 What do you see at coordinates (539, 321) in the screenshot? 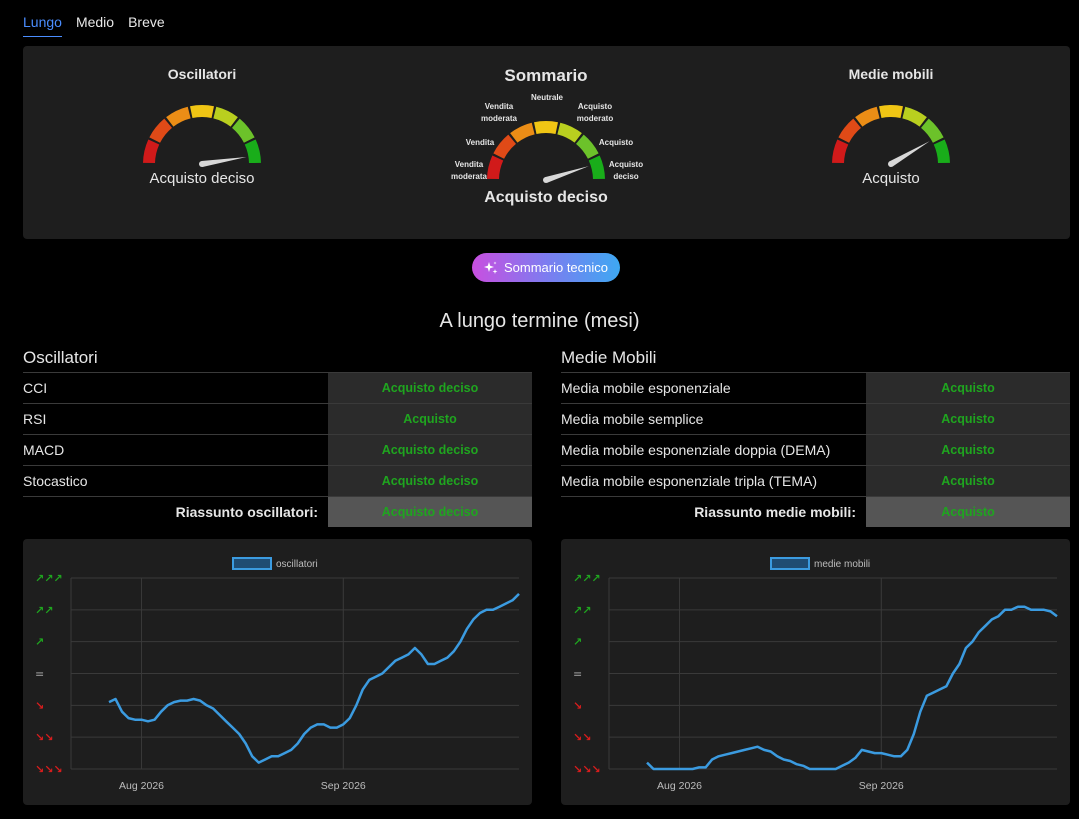
I see `section-title: A lungo termine (mesi)` at bounding box center [539, 321].